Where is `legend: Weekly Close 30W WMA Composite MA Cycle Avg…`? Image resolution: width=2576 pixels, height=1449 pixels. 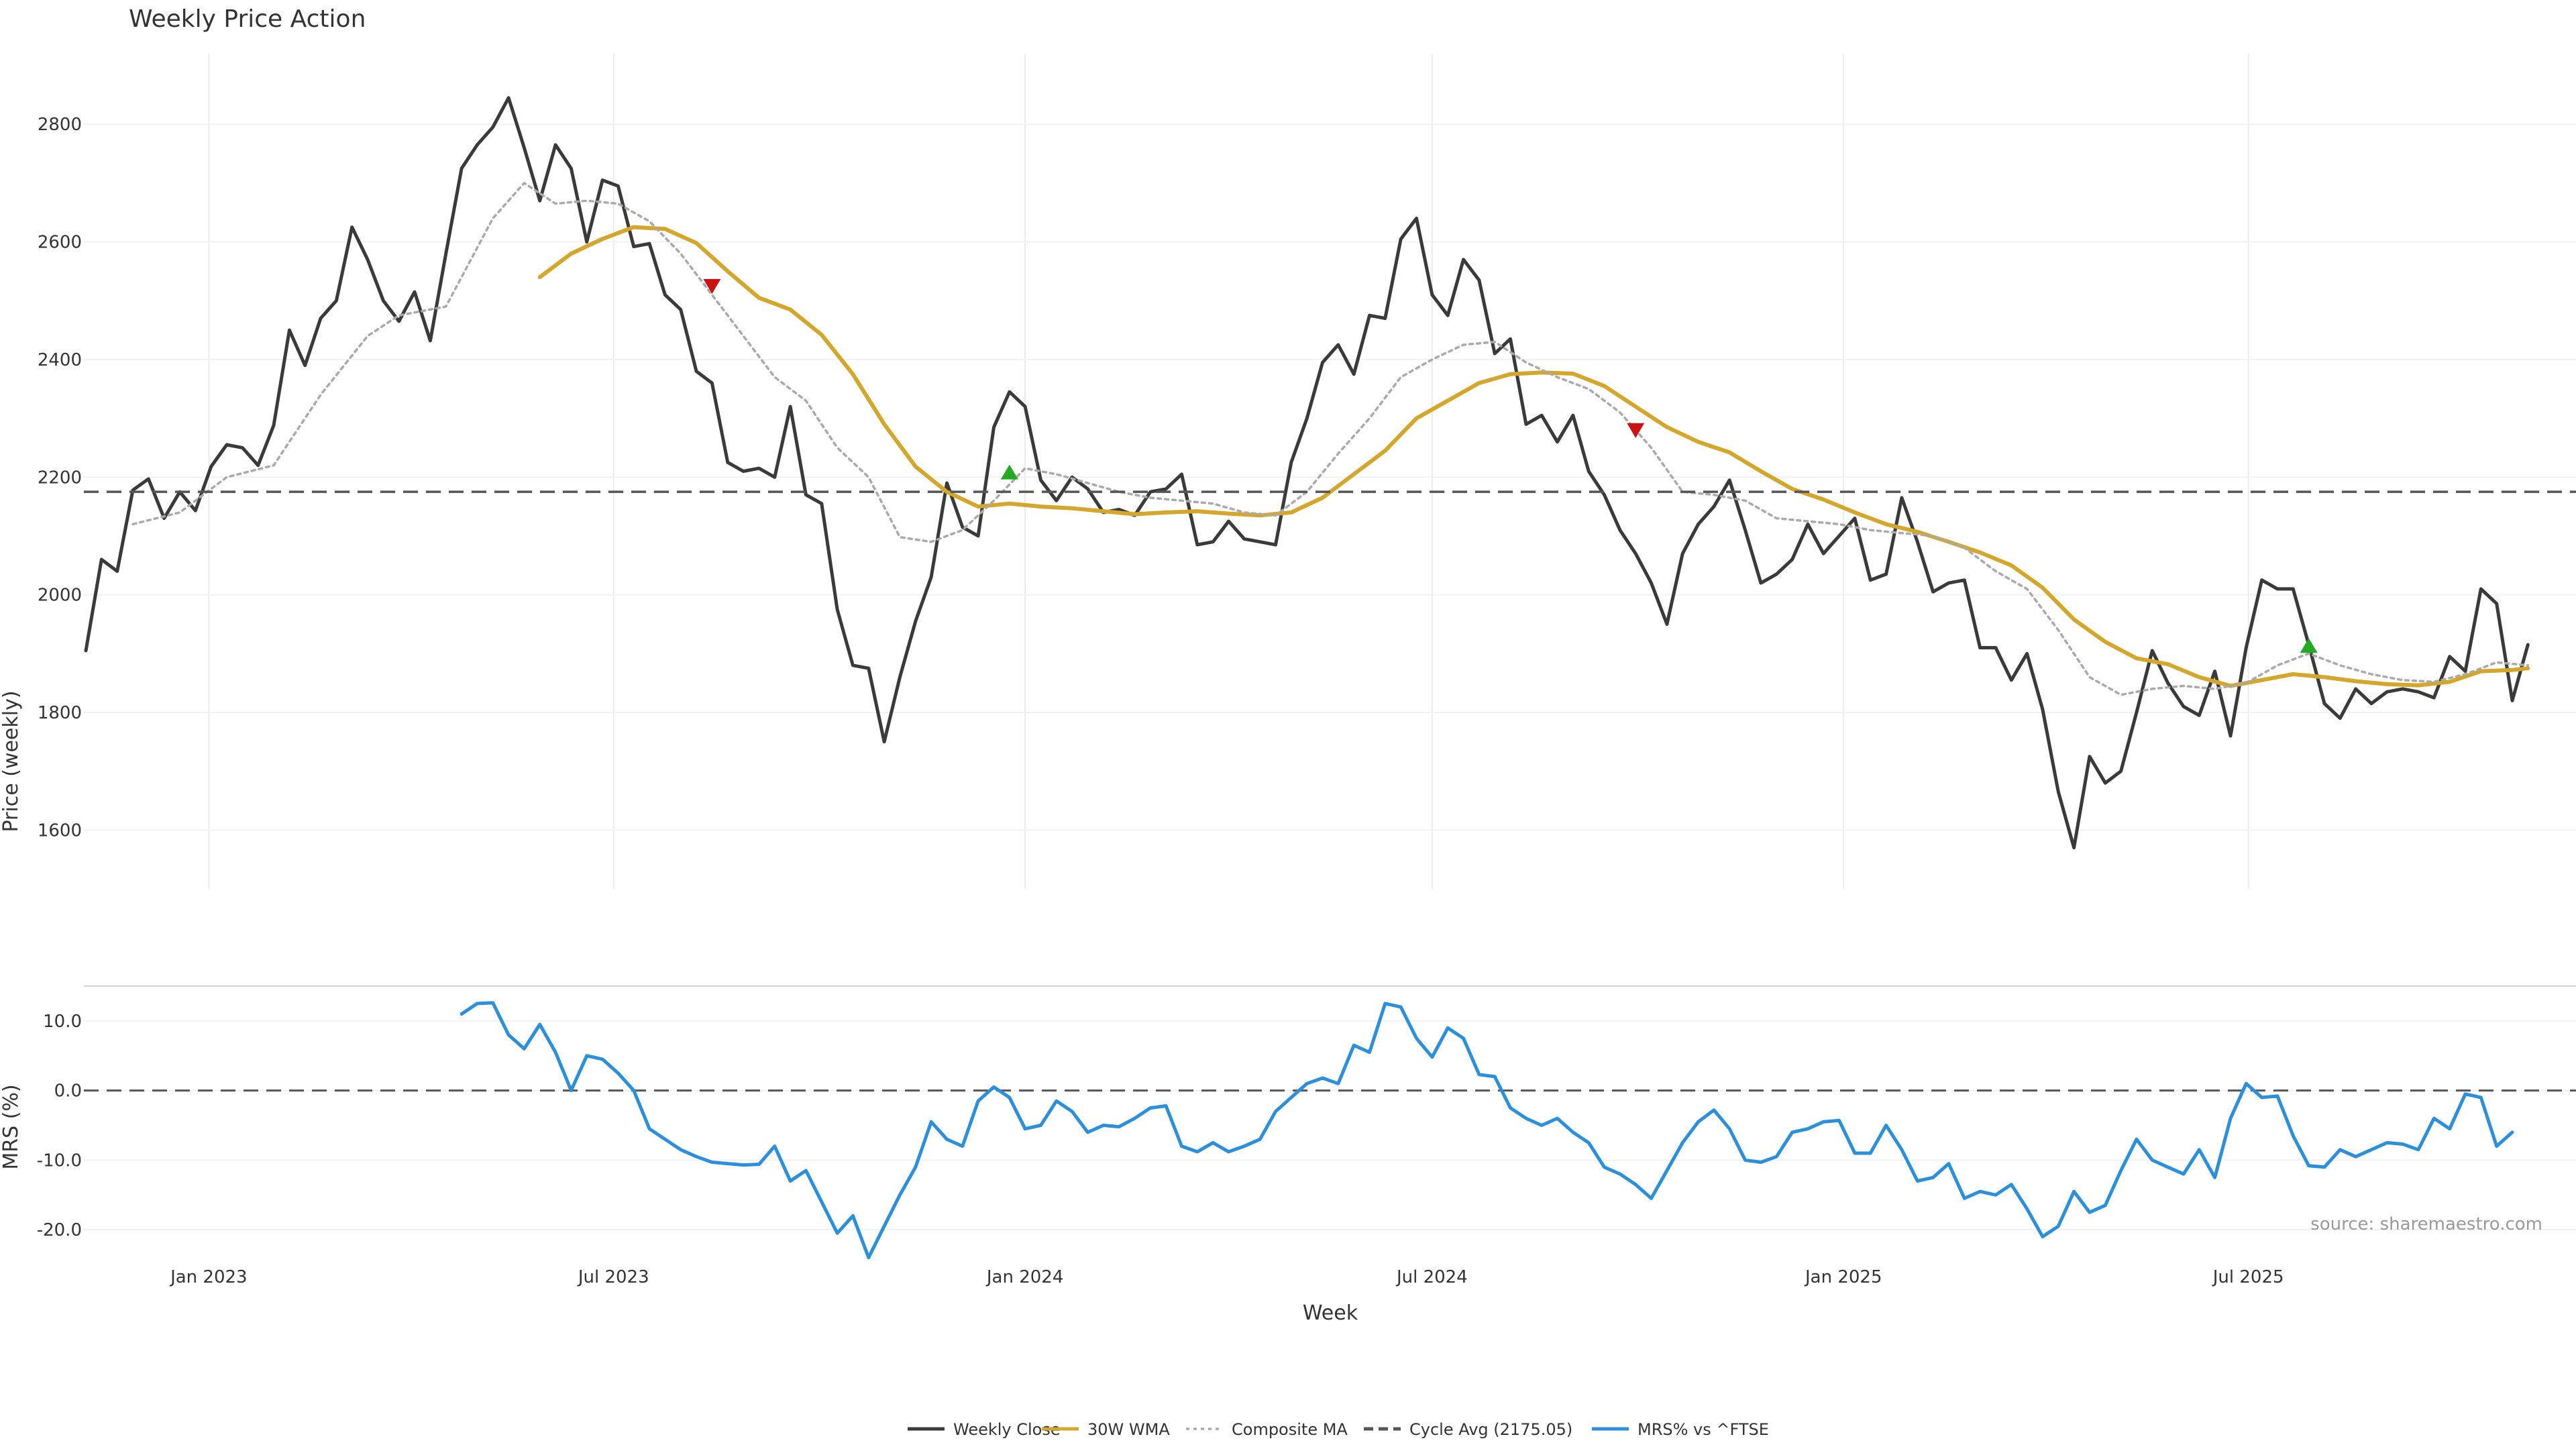
legend: Weekly Close 30W WMA Composite MA Cycle Avg… is located at coordinates (1338, 1429).